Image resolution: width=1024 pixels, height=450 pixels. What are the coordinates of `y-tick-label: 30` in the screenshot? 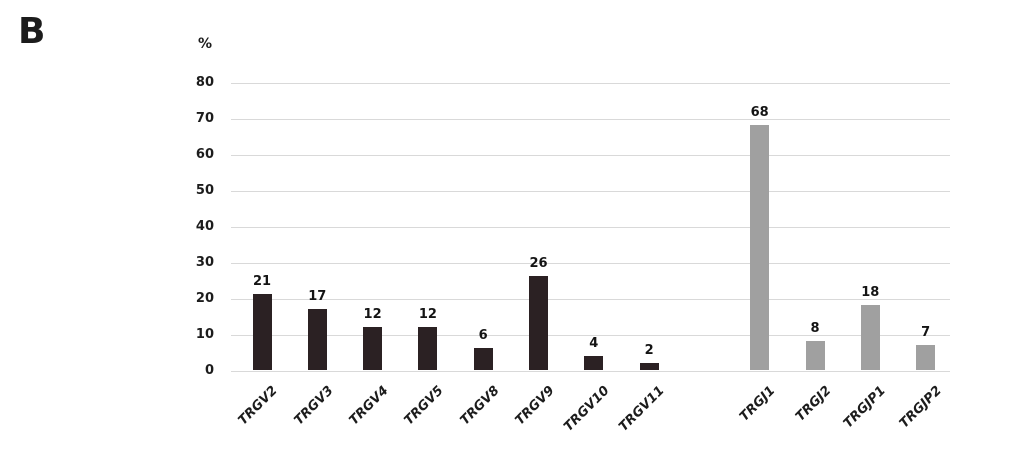 It's located at (204, 262).